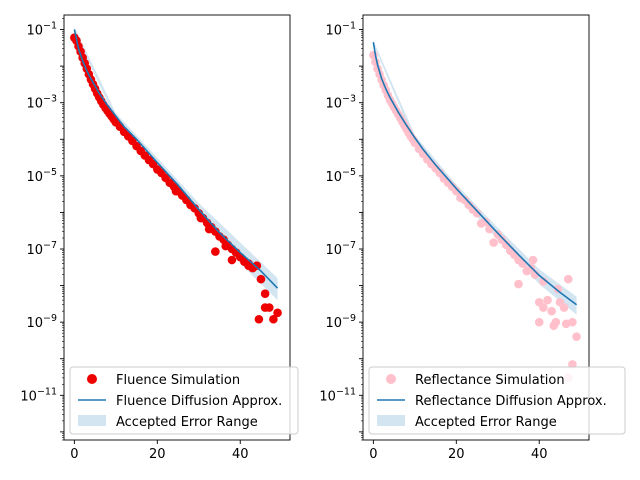 The height and width of the screenshot is (480, 640). What do you see at coordinates (178, 380) in the screenshot?
I see `legend-label: Fluence Simulation` at bounding box center [178, 380].